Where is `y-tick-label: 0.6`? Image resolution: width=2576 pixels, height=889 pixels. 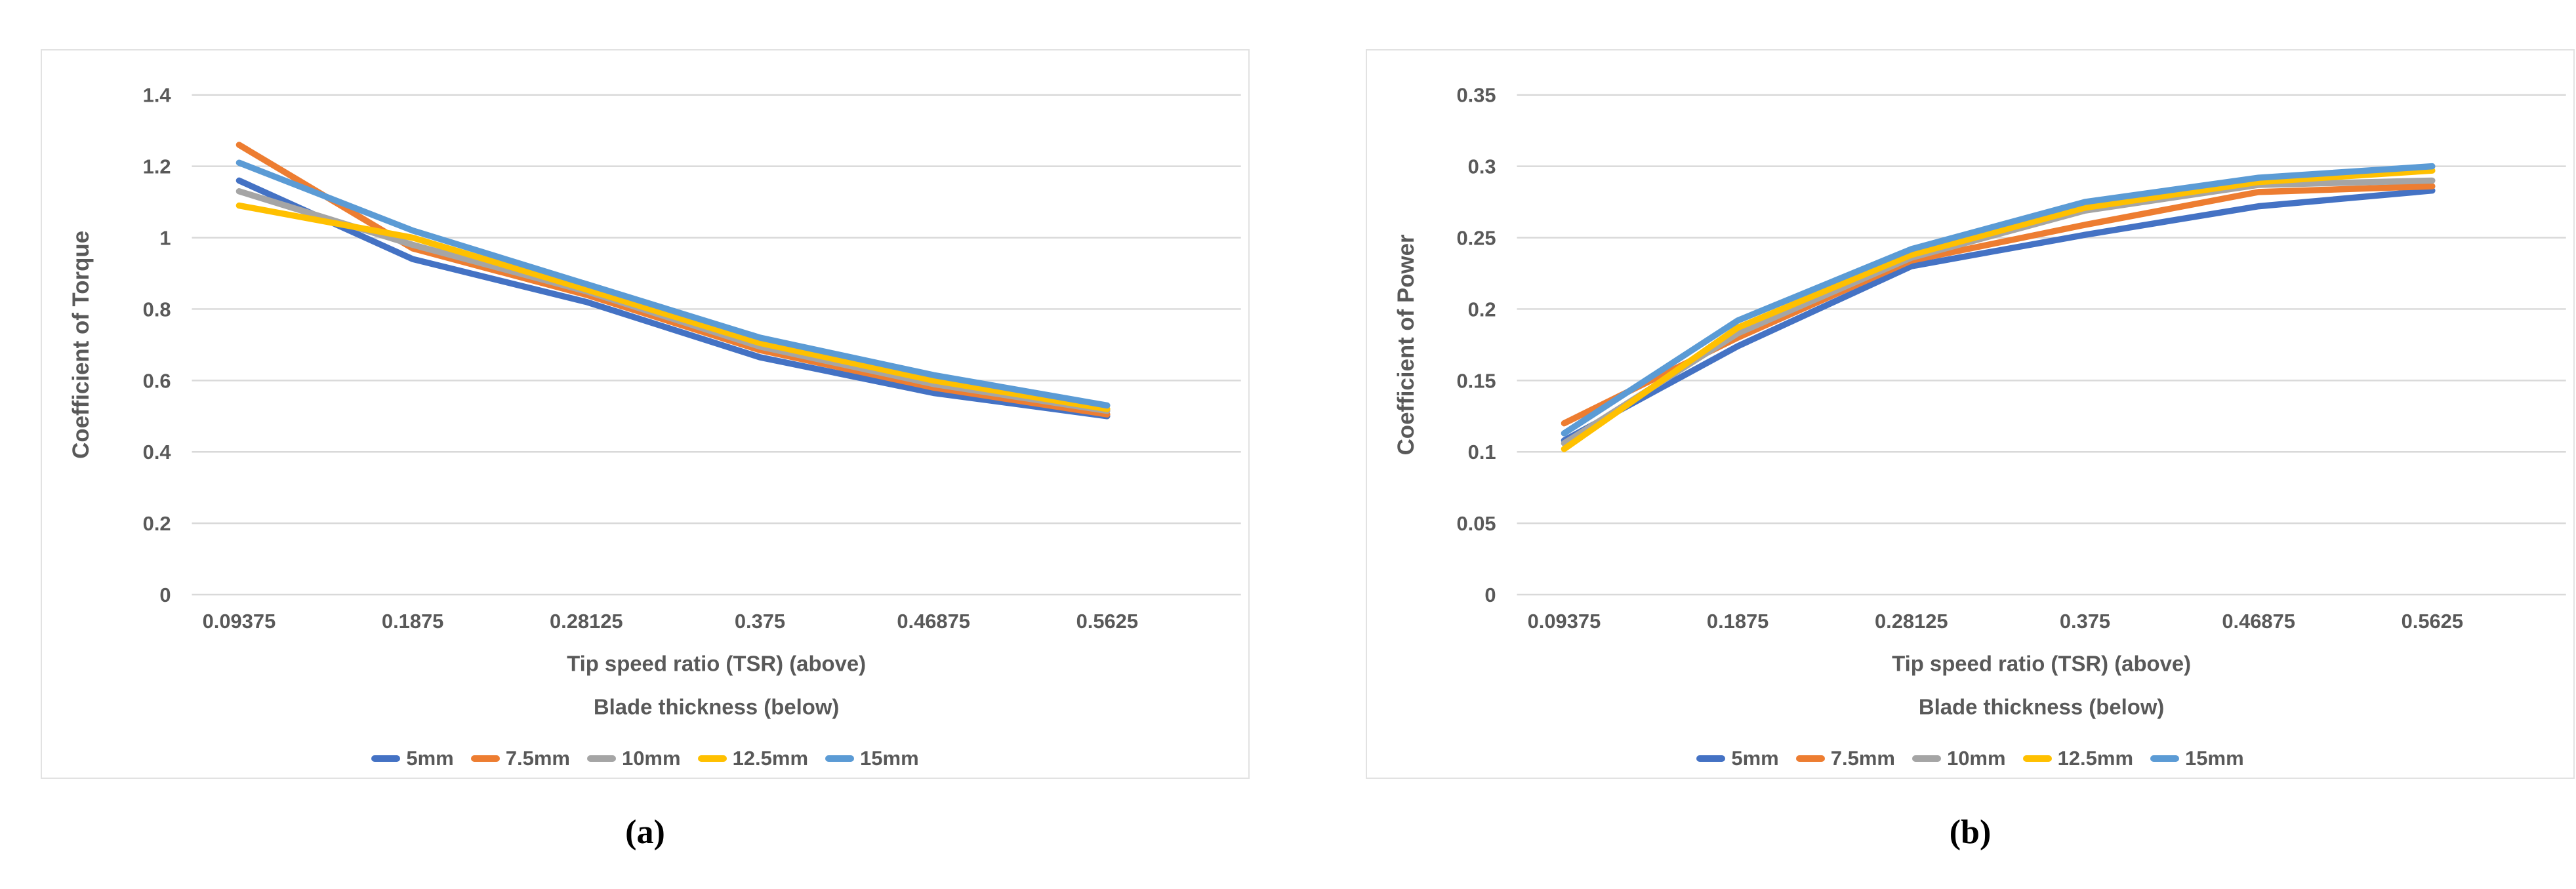
y-tick-label: 0.6 is located at coordinates (157, 380).